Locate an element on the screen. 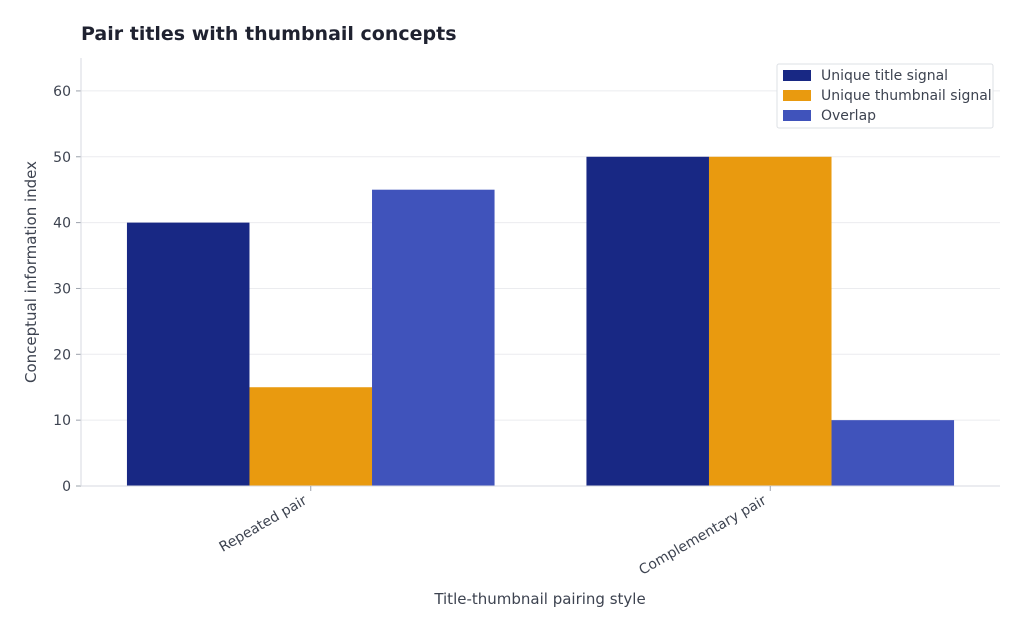  y-tick-label: 50 is located at coordinates (62, 158).